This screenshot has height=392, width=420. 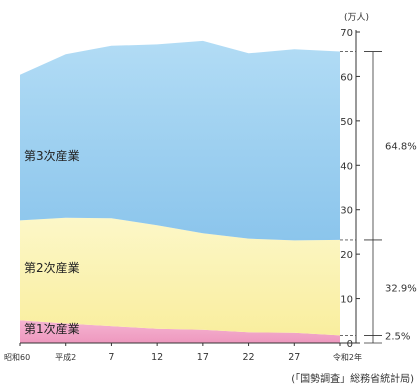 What do you see at coordinates (356, 17) in the screenshot?
I see `y-unit-label: (万人)` at bounding box center [356, 17].